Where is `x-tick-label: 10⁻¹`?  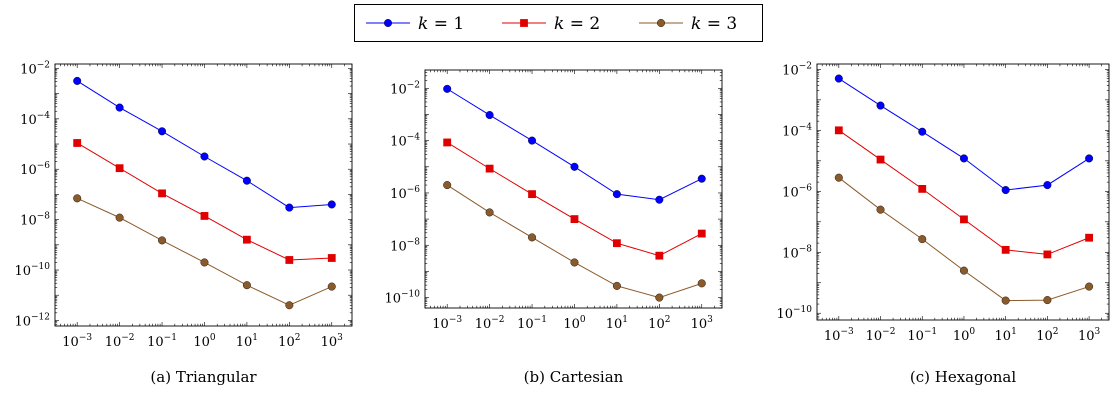 x-tick-label: 10⁻¹ is located at coordinates (922, 335).